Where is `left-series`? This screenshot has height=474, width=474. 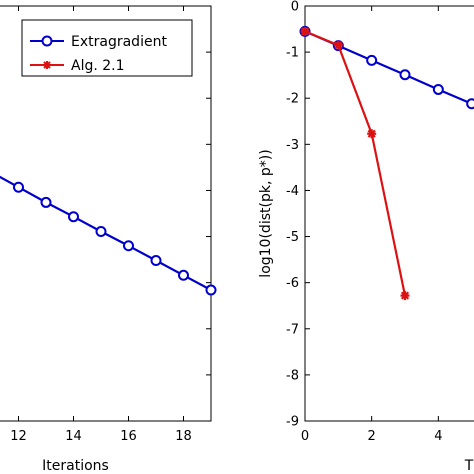 left-series is located at coordinates (108, 235).